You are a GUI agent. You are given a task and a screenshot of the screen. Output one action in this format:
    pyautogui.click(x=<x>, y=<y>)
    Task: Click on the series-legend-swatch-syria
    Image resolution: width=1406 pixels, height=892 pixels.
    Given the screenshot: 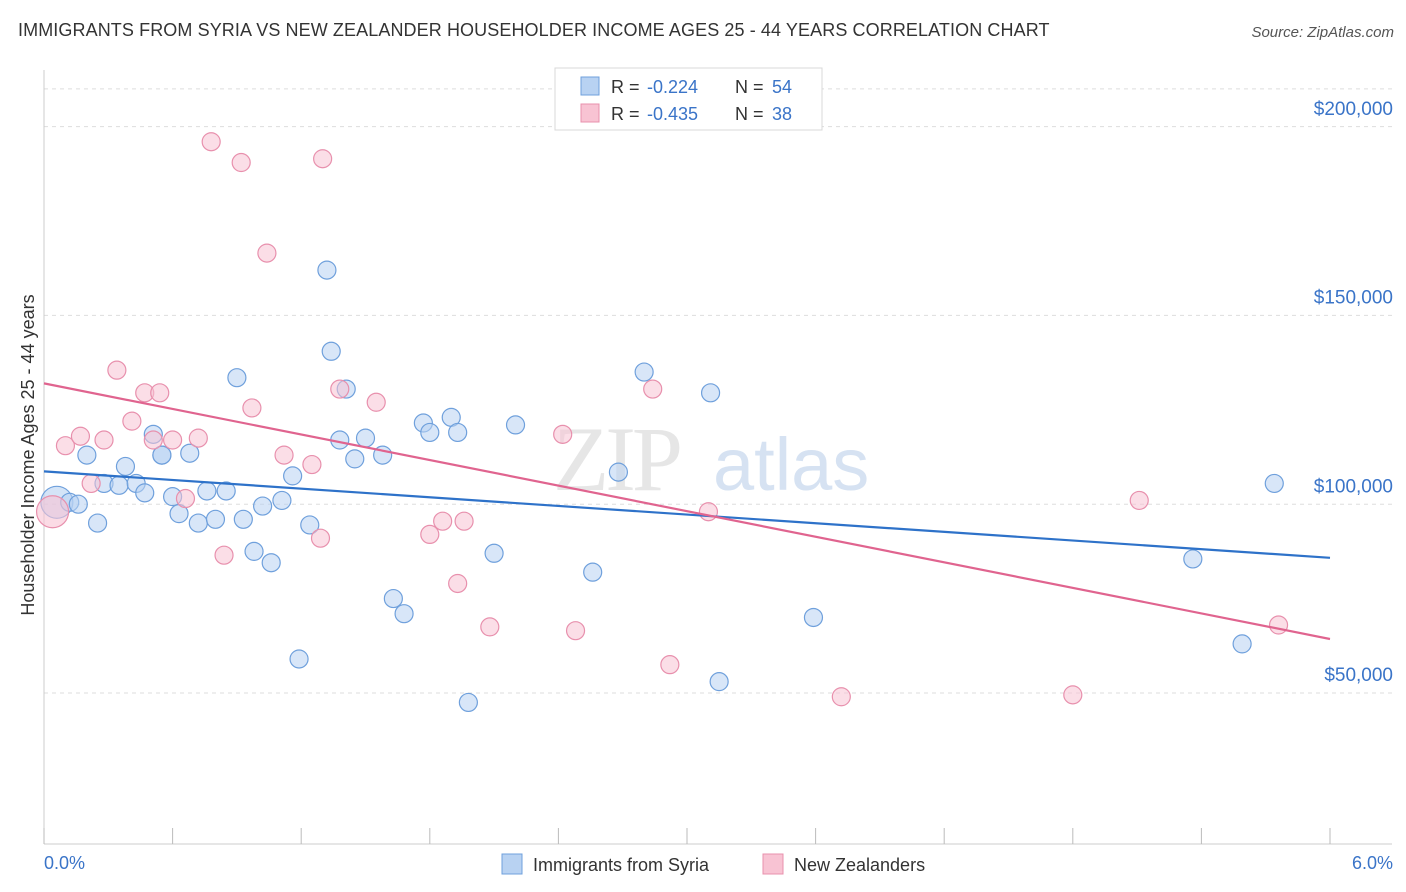 What is the action you would take?
    pyautogui.click(x=512, y=864)
    